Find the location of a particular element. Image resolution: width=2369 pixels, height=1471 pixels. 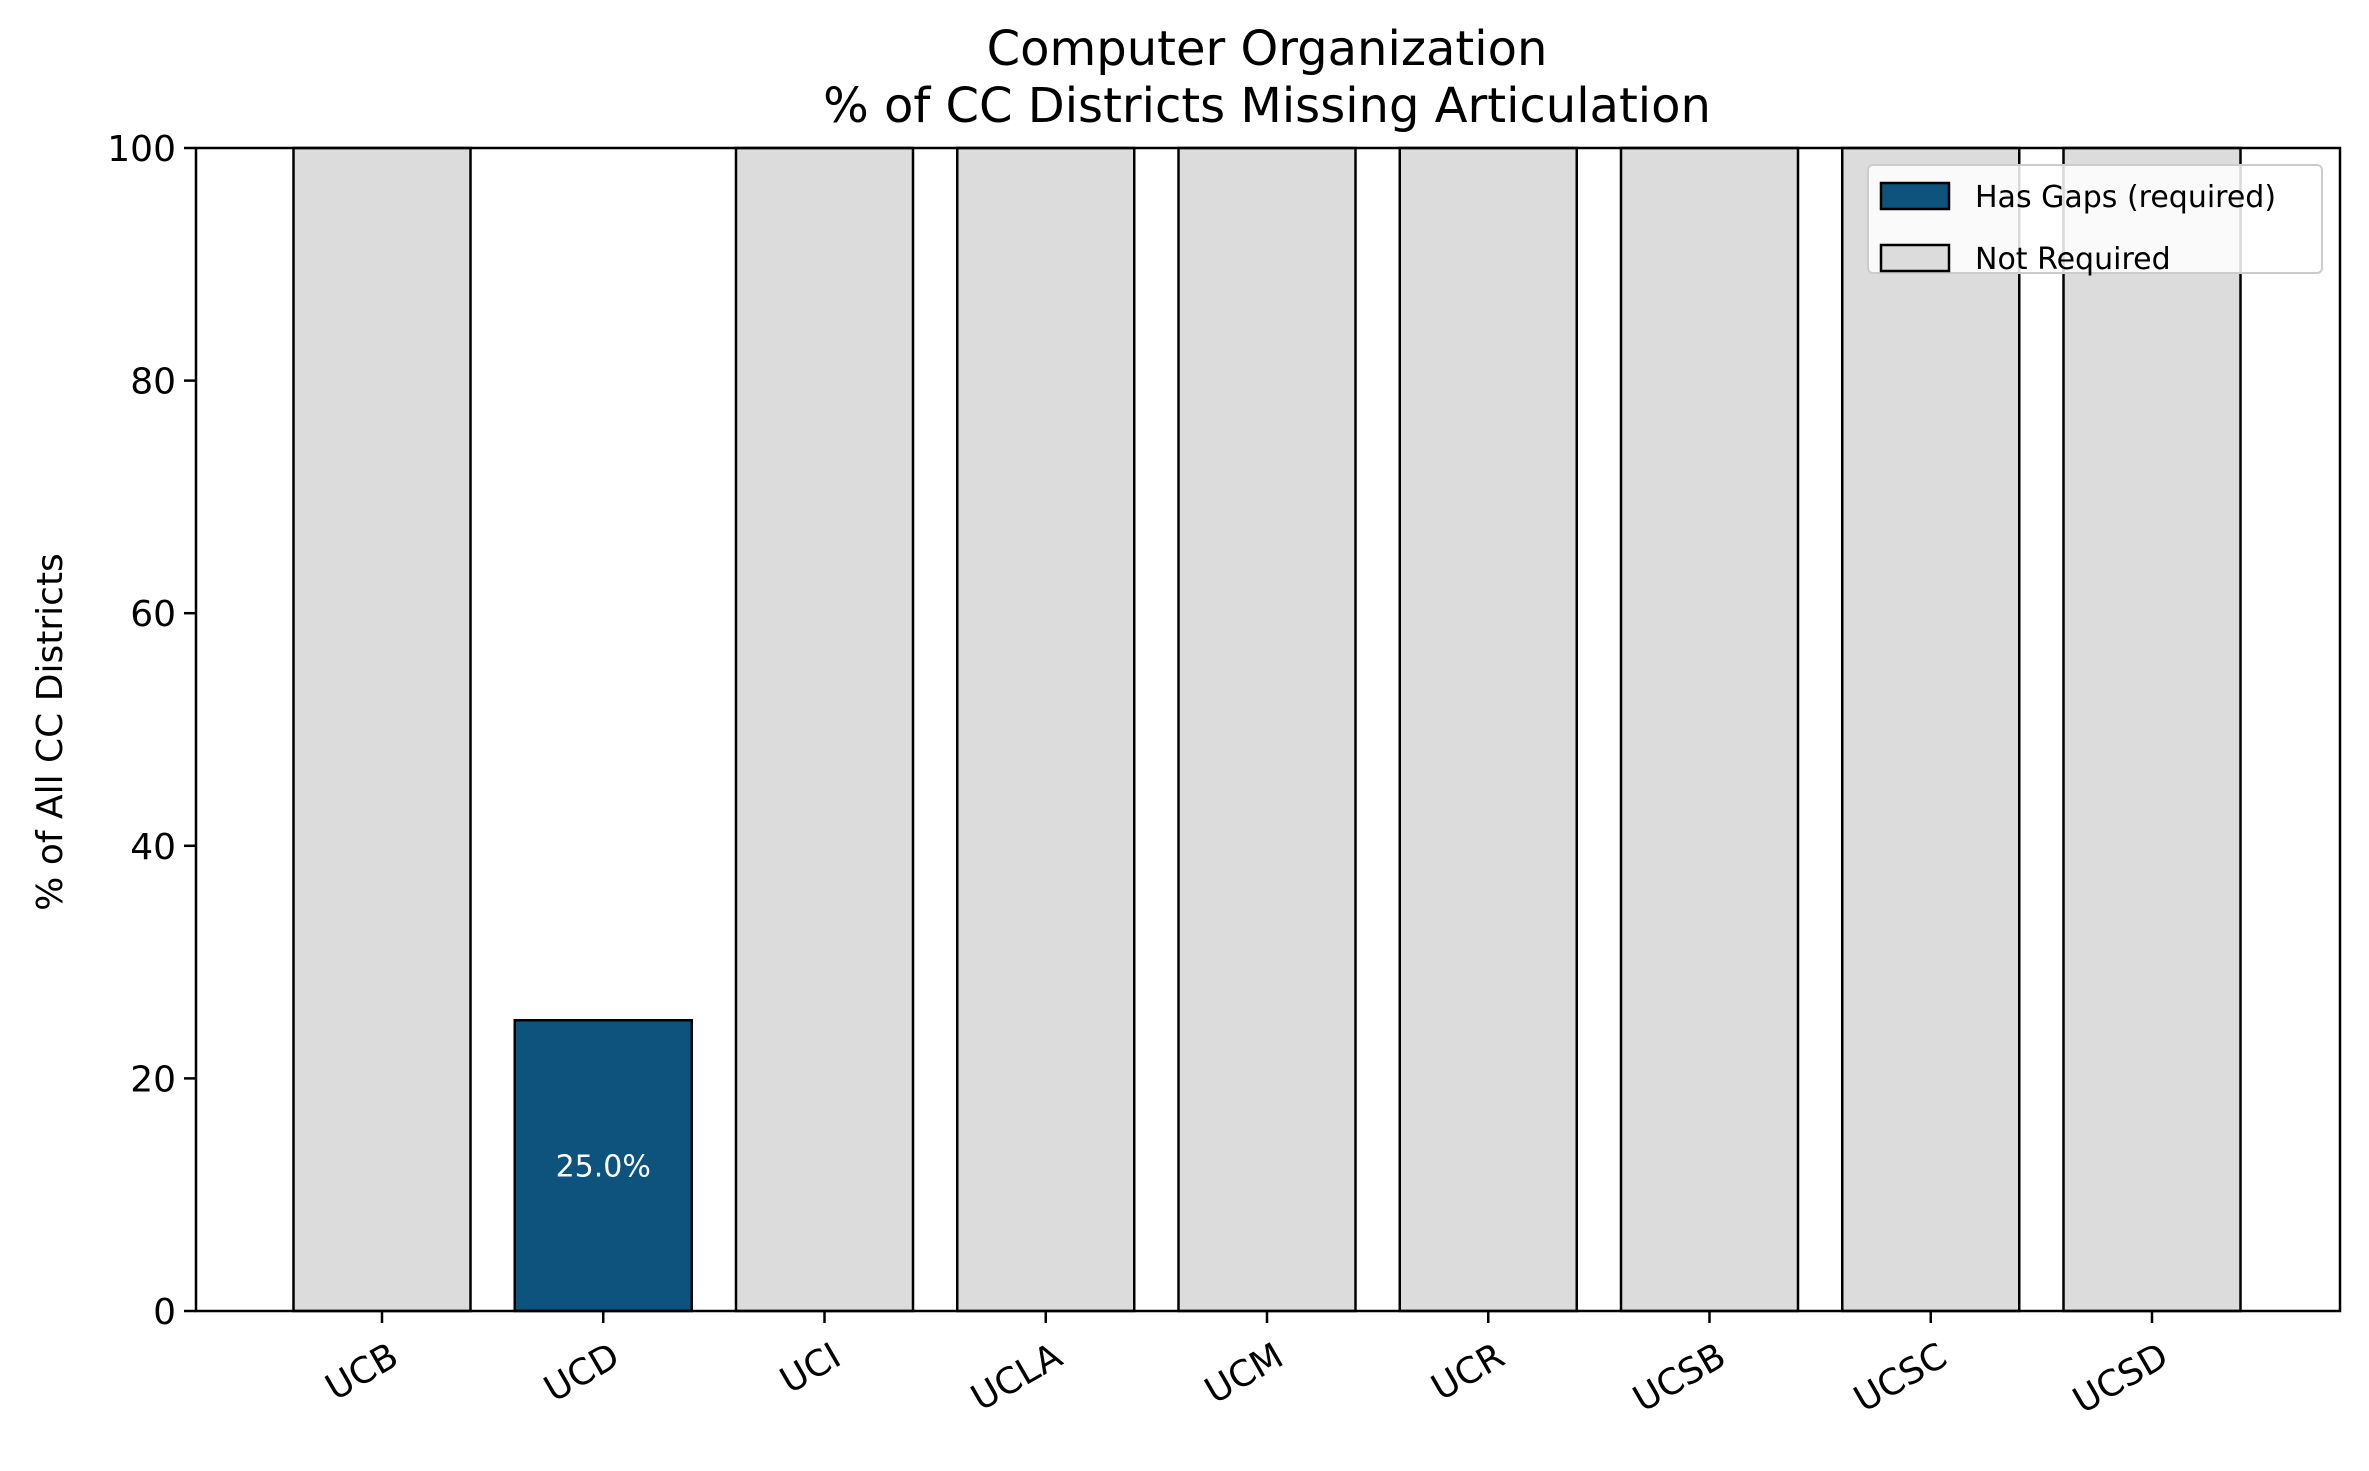

legend-box is located at coordinates (2095, 219).